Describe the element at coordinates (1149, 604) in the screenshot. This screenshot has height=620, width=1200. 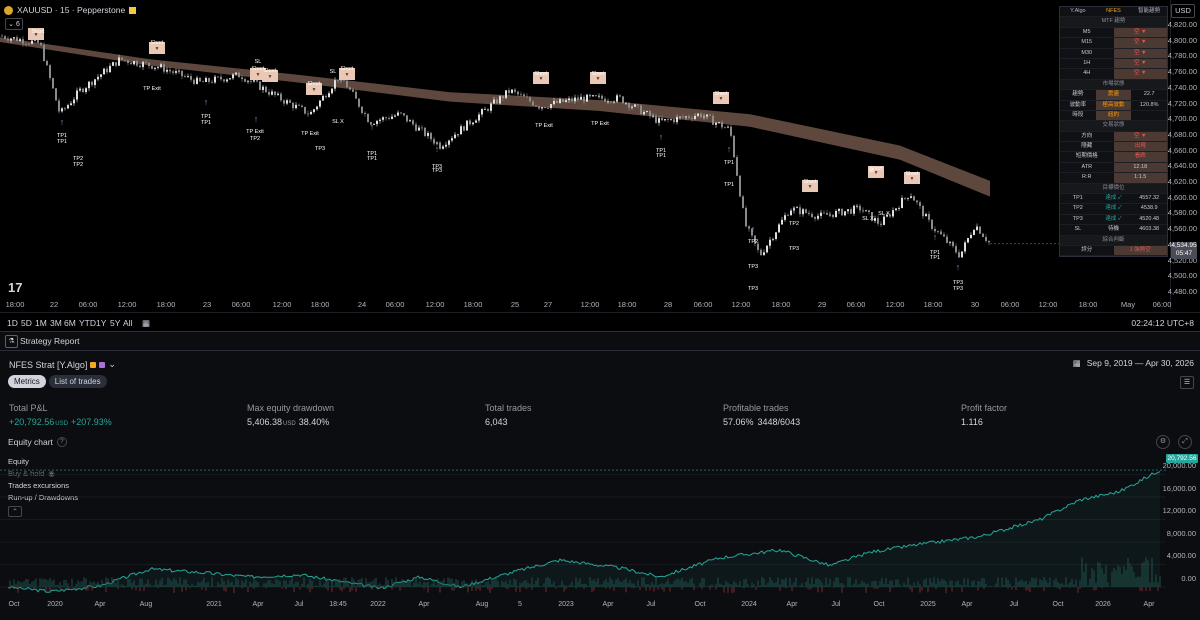
I see `equity-x-tick: Apr` at that location.